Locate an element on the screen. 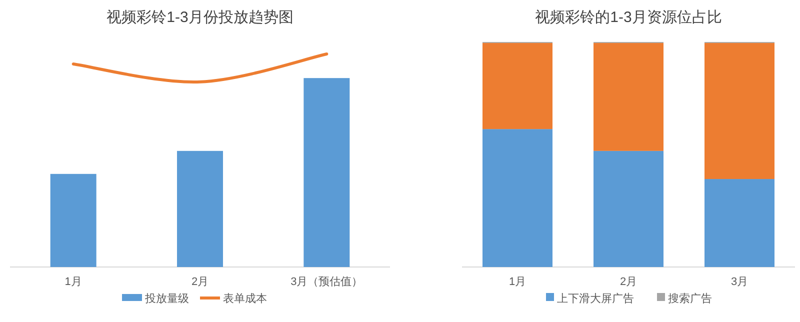  chart-title: 视频彩铃1-3月份投放趋势图 is located at coordinates (200, 17).